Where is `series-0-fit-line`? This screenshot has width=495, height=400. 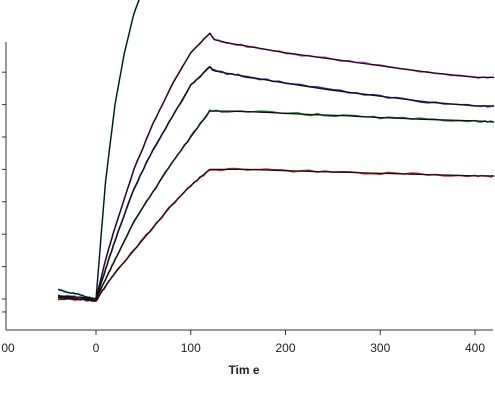 series-0-fit-line is located at coordinates (98, 150).